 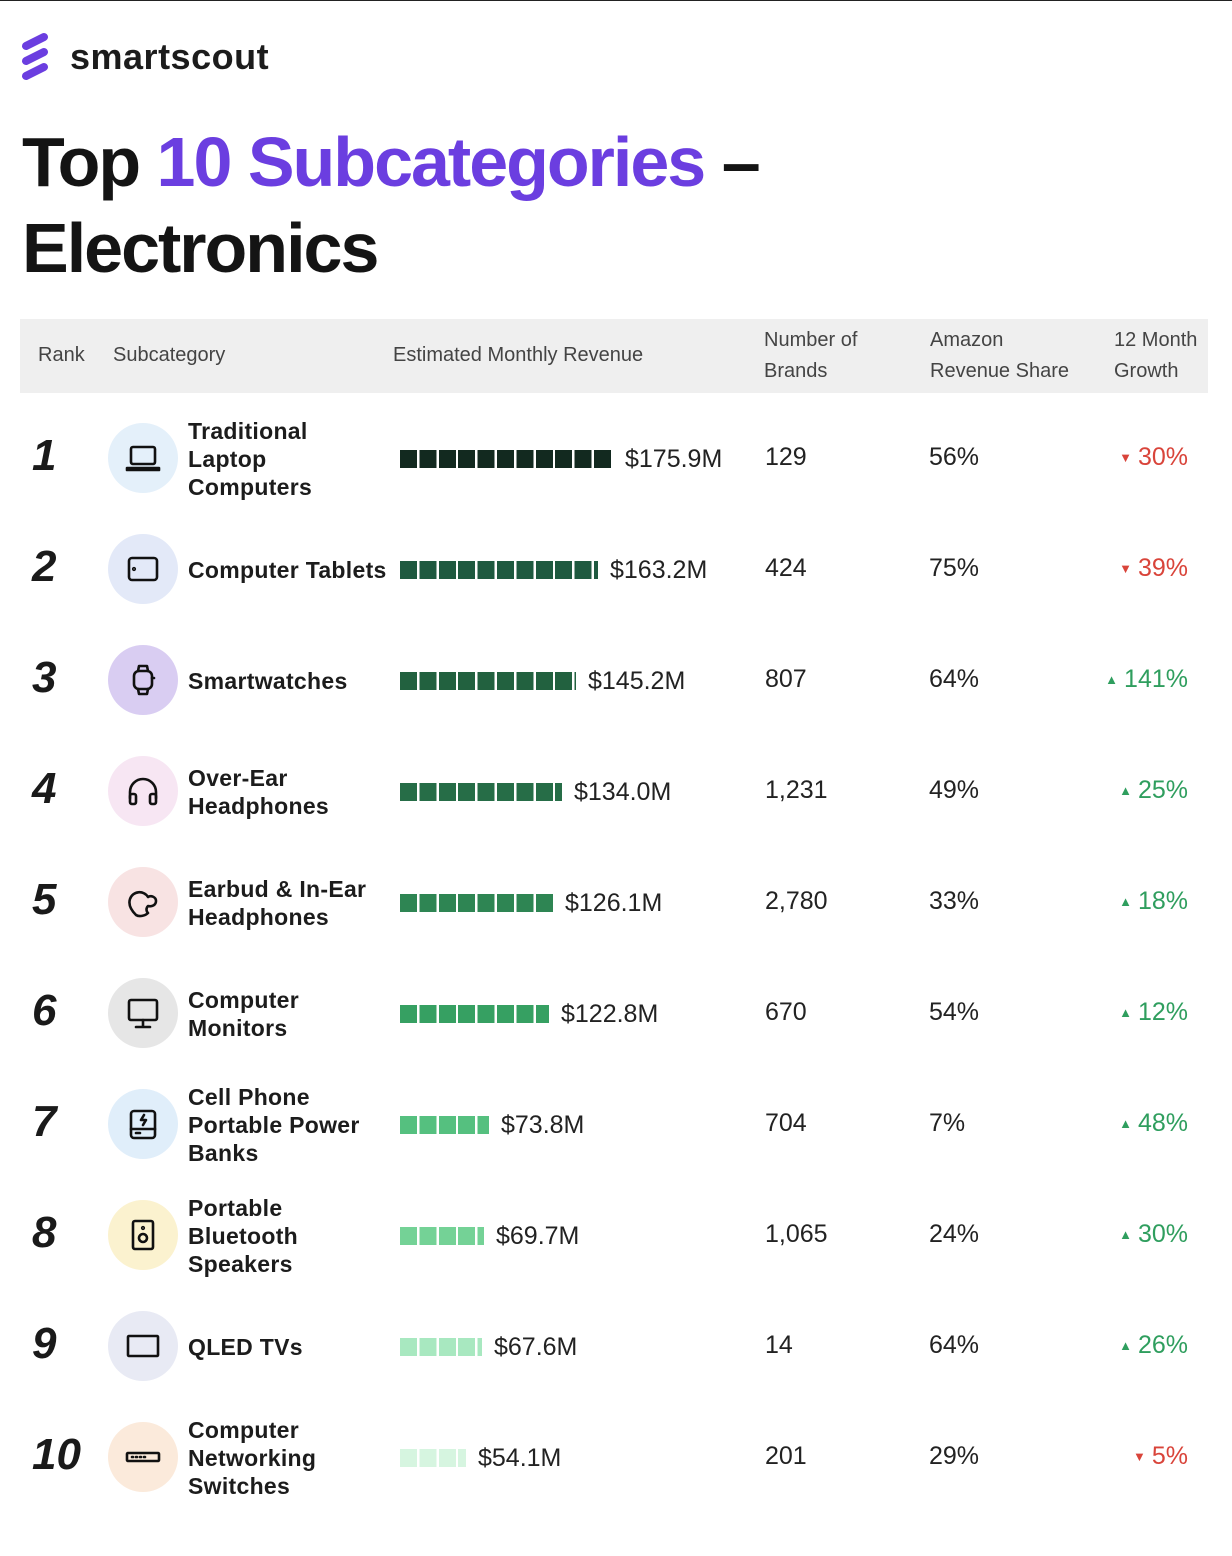 What do you see at coordinates (786, 1123) in the screenshot?
I see `brand-count: 704` at bounding box center [786, 1123].